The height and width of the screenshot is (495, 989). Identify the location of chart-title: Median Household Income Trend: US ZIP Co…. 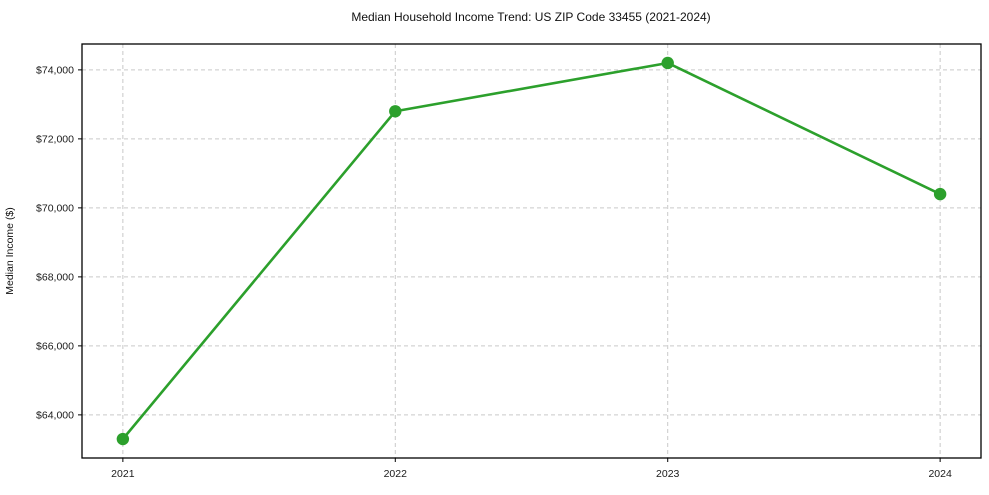
(530, 17).